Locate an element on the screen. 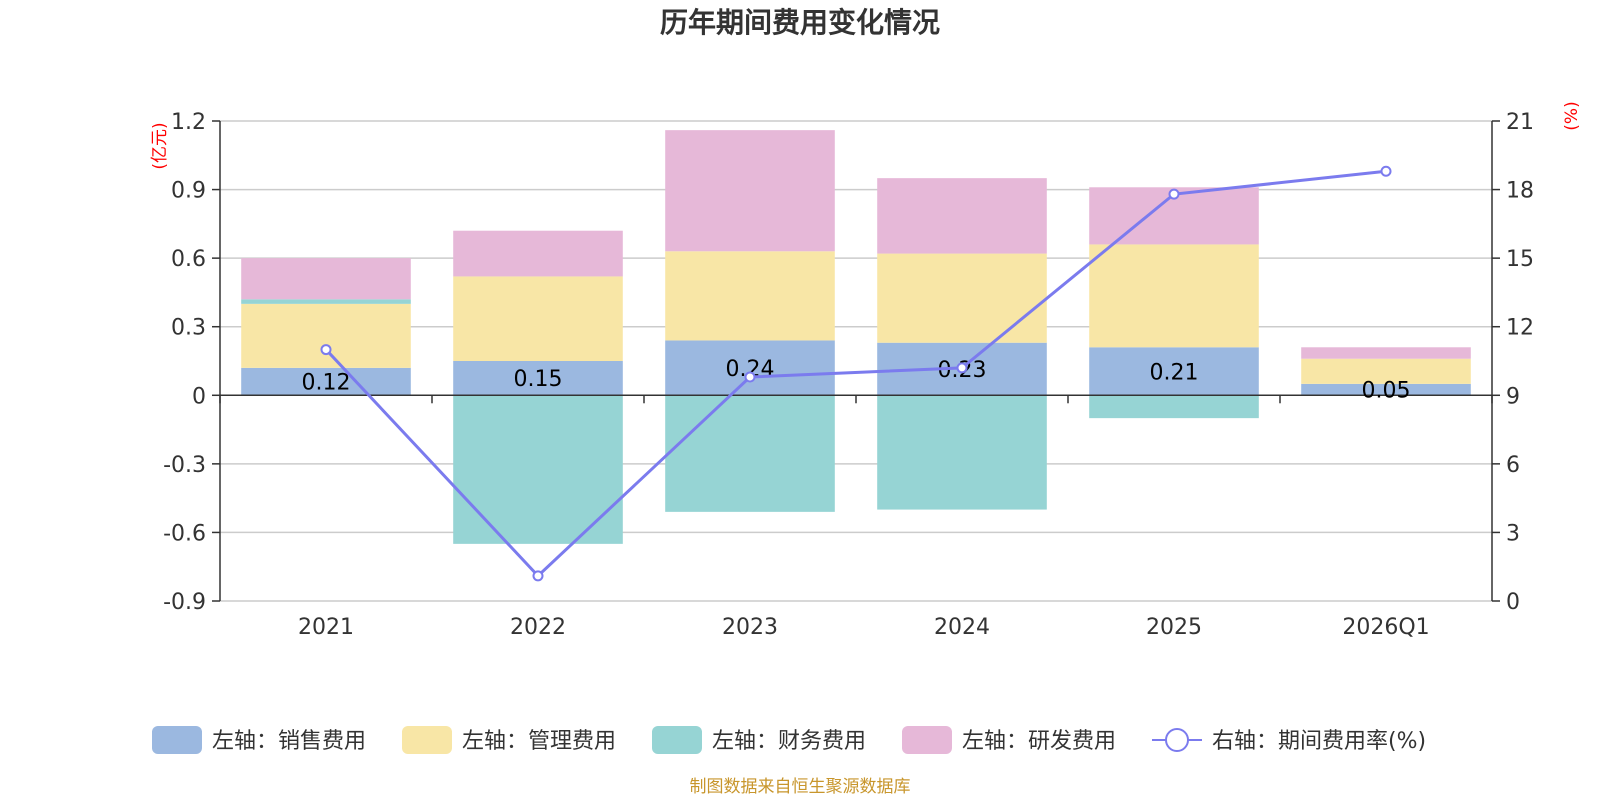  legend: 左轴：销售费用 左轴：管理费用 左轴：财务费用 左轴：研发费用 右轴：期间费用率(%) is located at coordinates (789, 740).